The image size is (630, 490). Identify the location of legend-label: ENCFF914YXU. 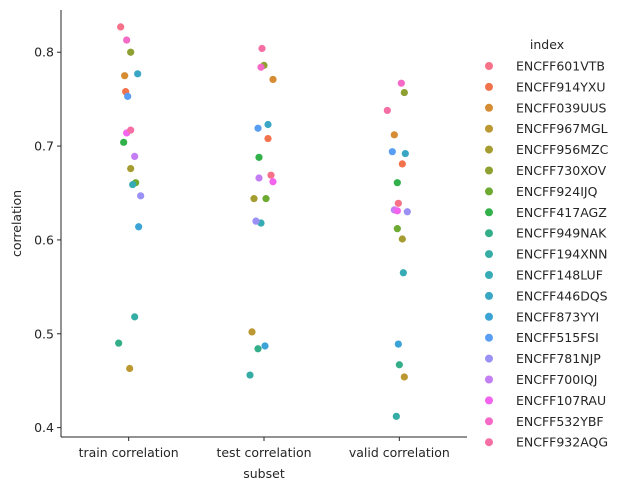
(561, 86).